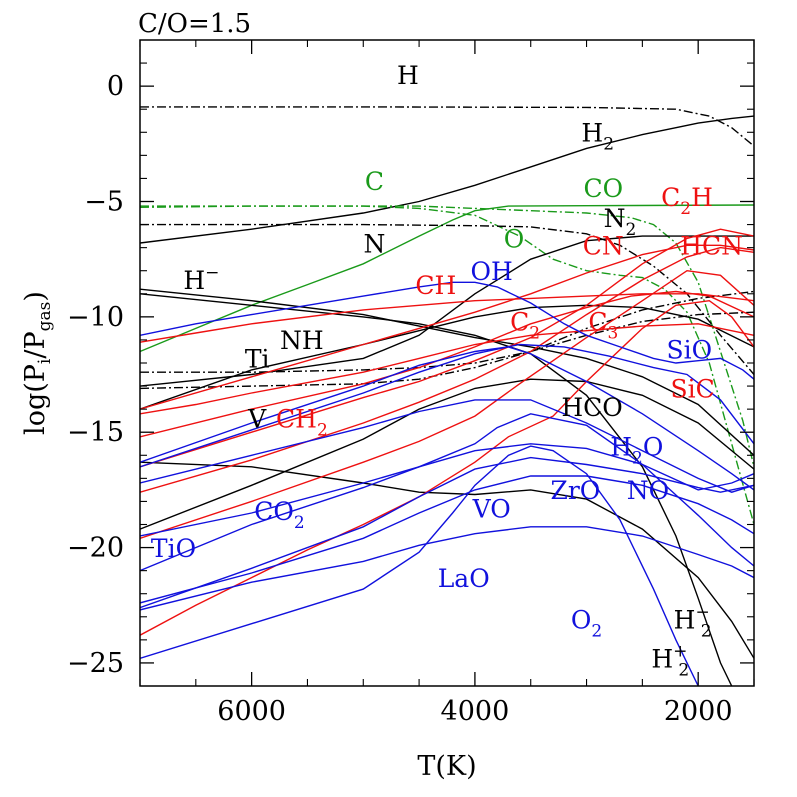 The image size is (797, 797). I want to click on series-line-zro, so click(447, 507).